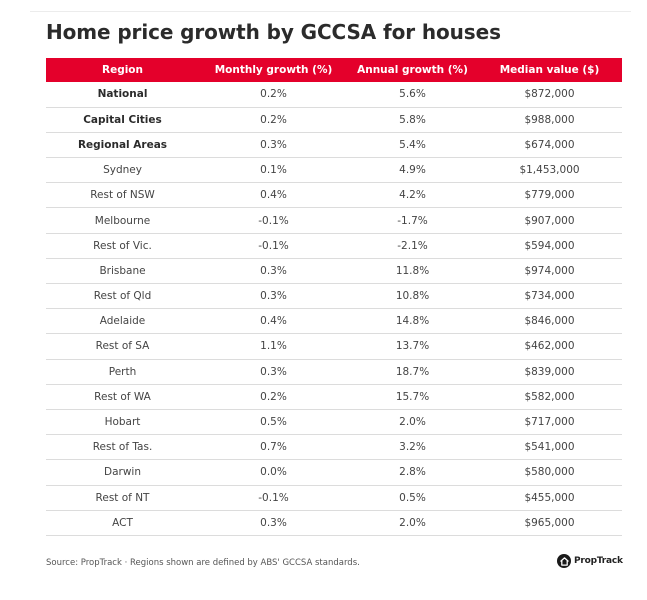 The height and width of the screenshot is (600, 647). I want to click on annual-growth-cell: 10.8%, so click(412, 296).